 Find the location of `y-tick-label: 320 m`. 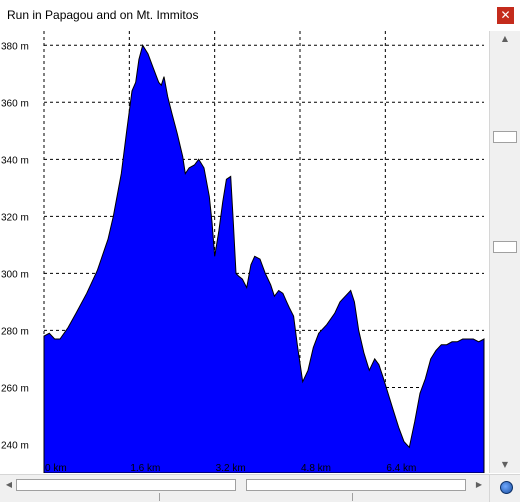

y-tick-label: 320 m is located at coordinates (15, 217).